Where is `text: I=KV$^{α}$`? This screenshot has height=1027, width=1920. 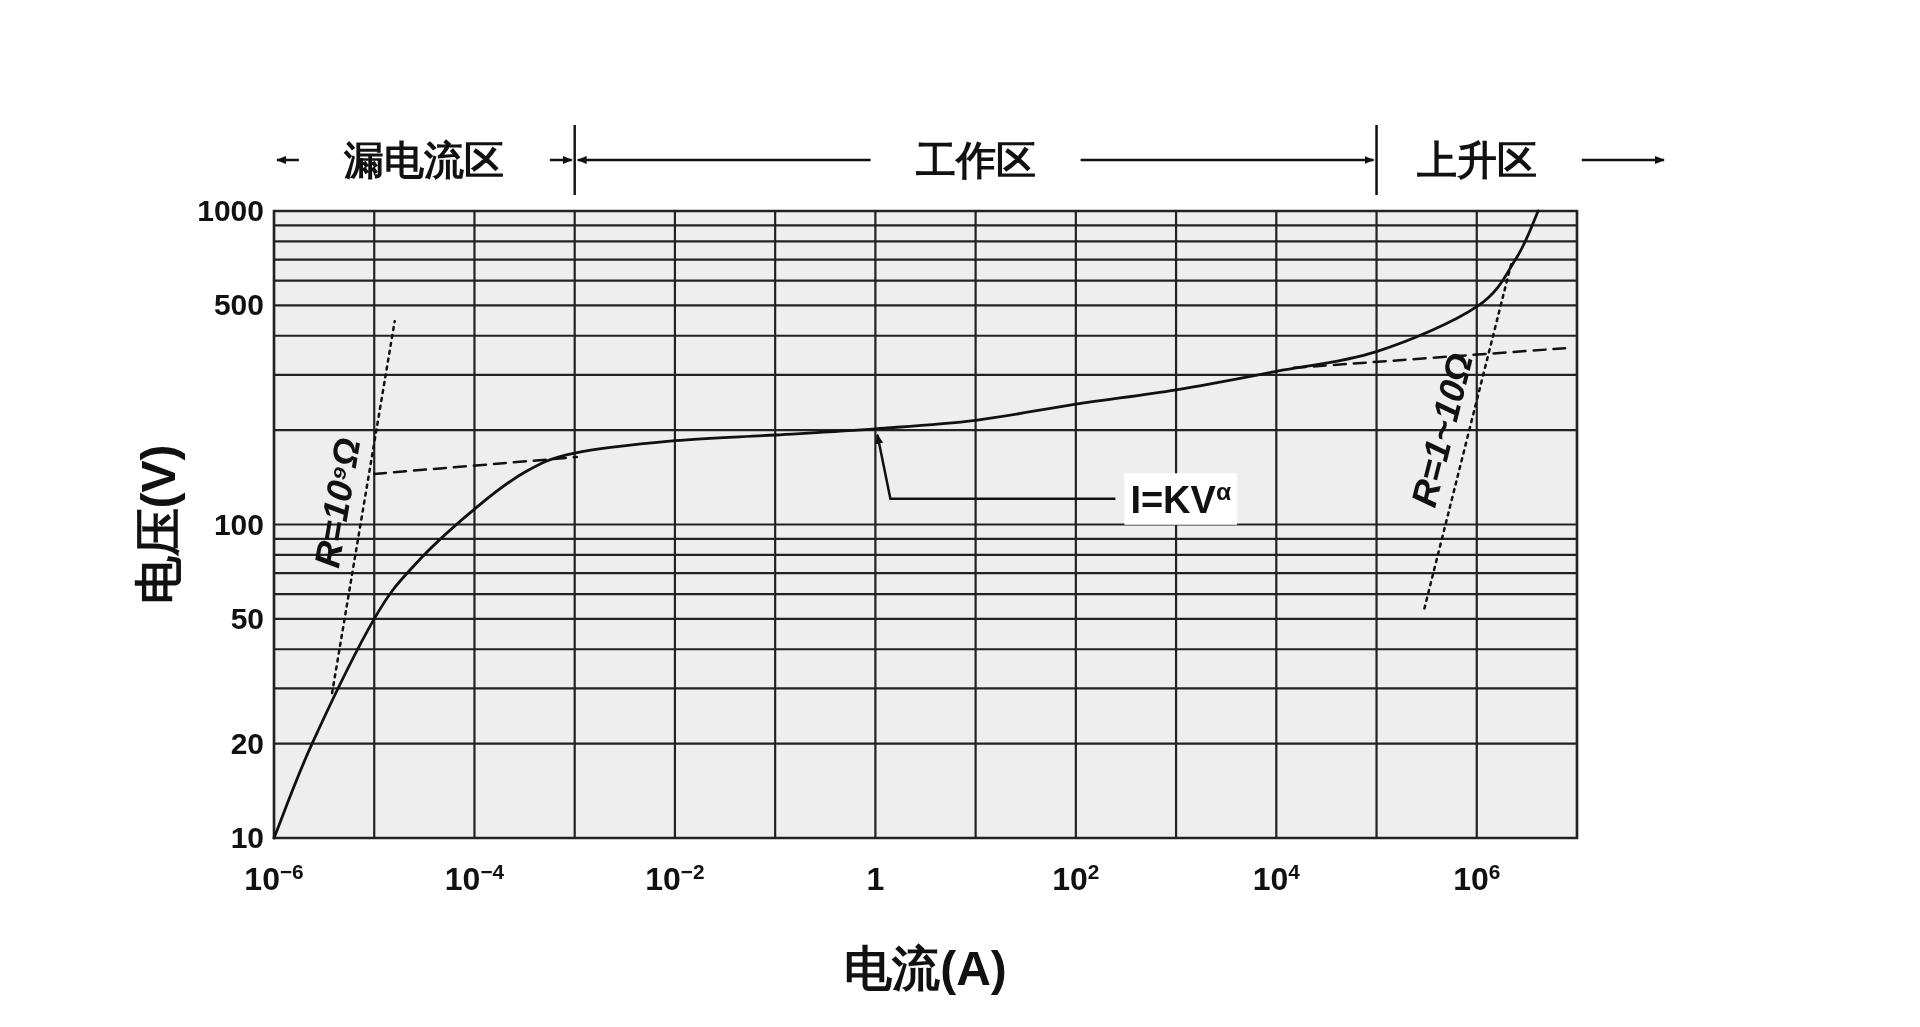 text: I=KV$^{α}$ is located at coordinates (1181, 499).